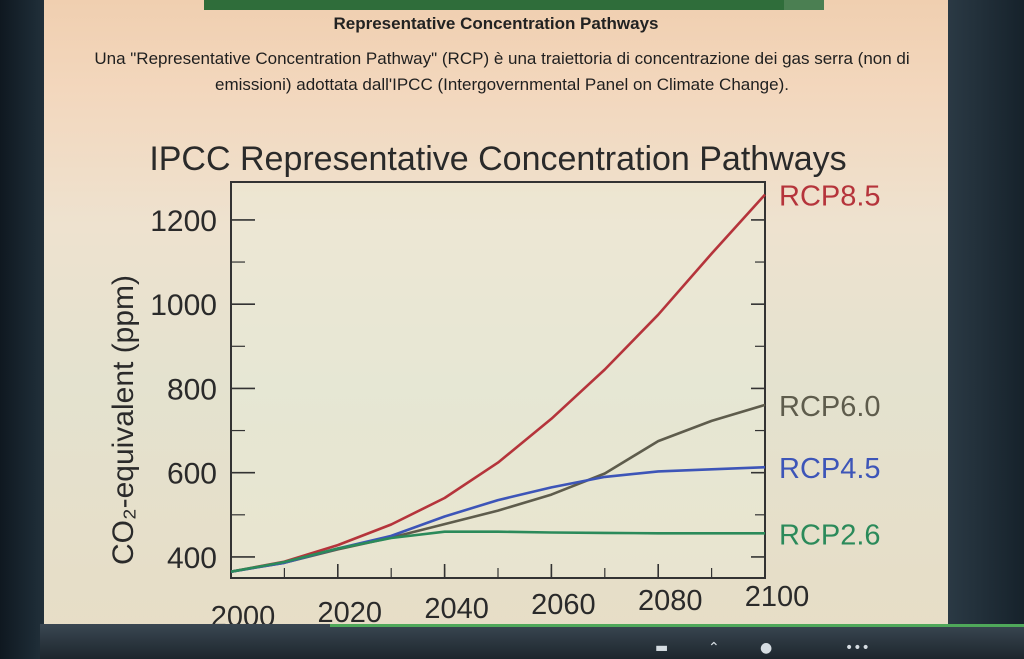 This screenshot has width=1024, height=659. I want to click on y-tick-label: 400, so click(192, 558).